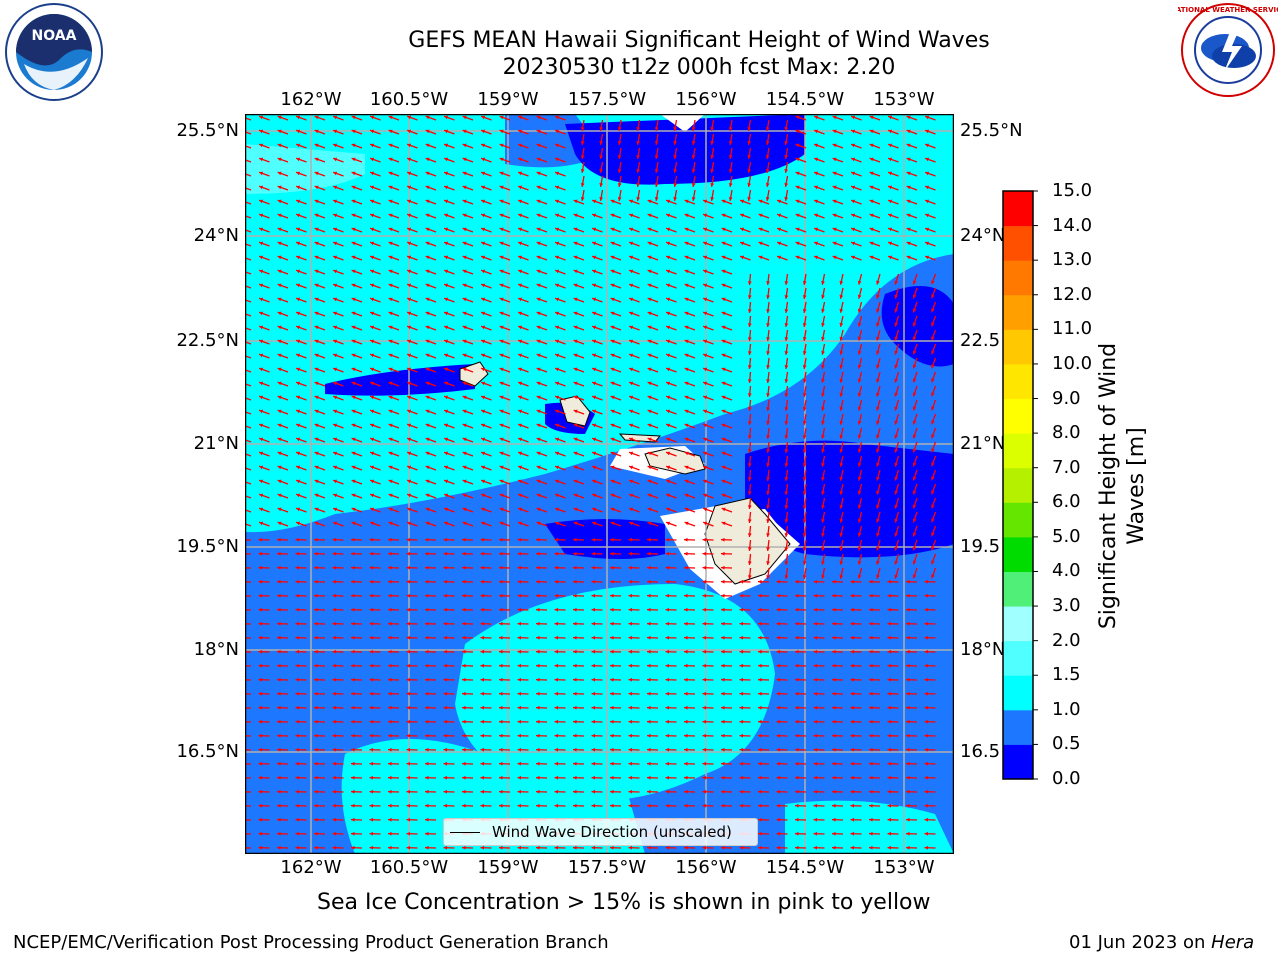 Image resolution: width=1280 pixels, height=960 pixels. What do you see at coordinates (207, 340) in the screenshot?
I see `lat-tick-22.5N-left: 22.5°N` at bounding box center [207, 340].